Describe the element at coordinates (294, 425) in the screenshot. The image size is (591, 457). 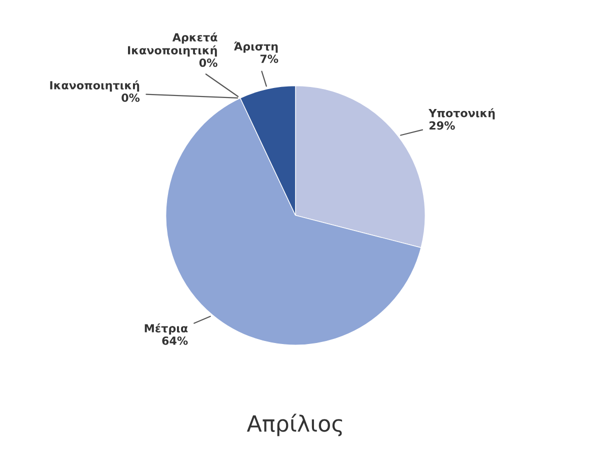
I see `text: Απρίλιος` at that location.